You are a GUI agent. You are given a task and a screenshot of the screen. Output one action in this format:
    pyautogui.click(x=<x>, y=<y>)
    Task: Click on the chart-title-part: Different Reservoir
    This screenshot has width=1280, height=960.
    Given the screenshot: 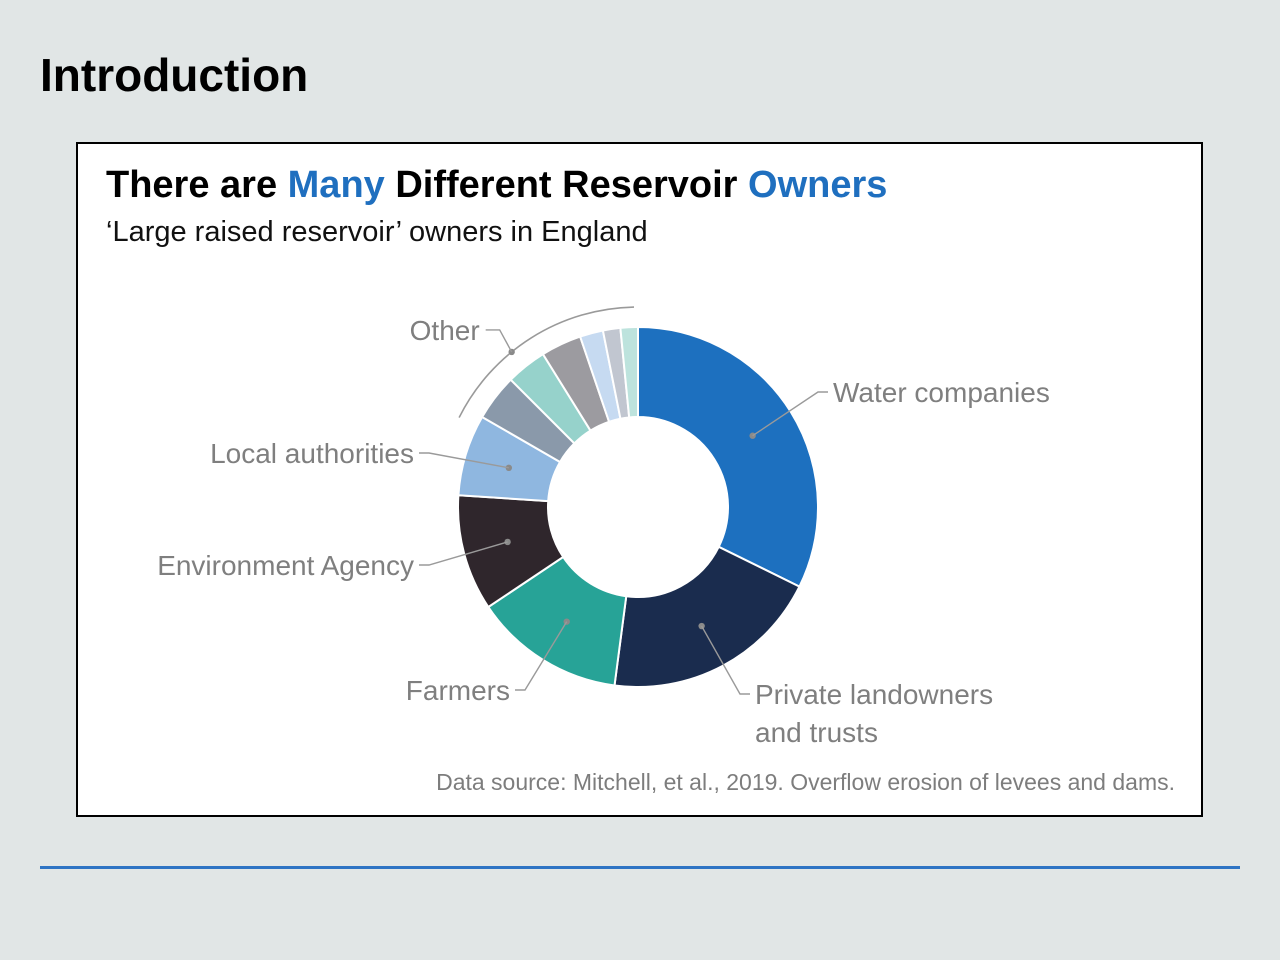 What is the action you would take?
    pyautogui.click(x=566, y=185)
    